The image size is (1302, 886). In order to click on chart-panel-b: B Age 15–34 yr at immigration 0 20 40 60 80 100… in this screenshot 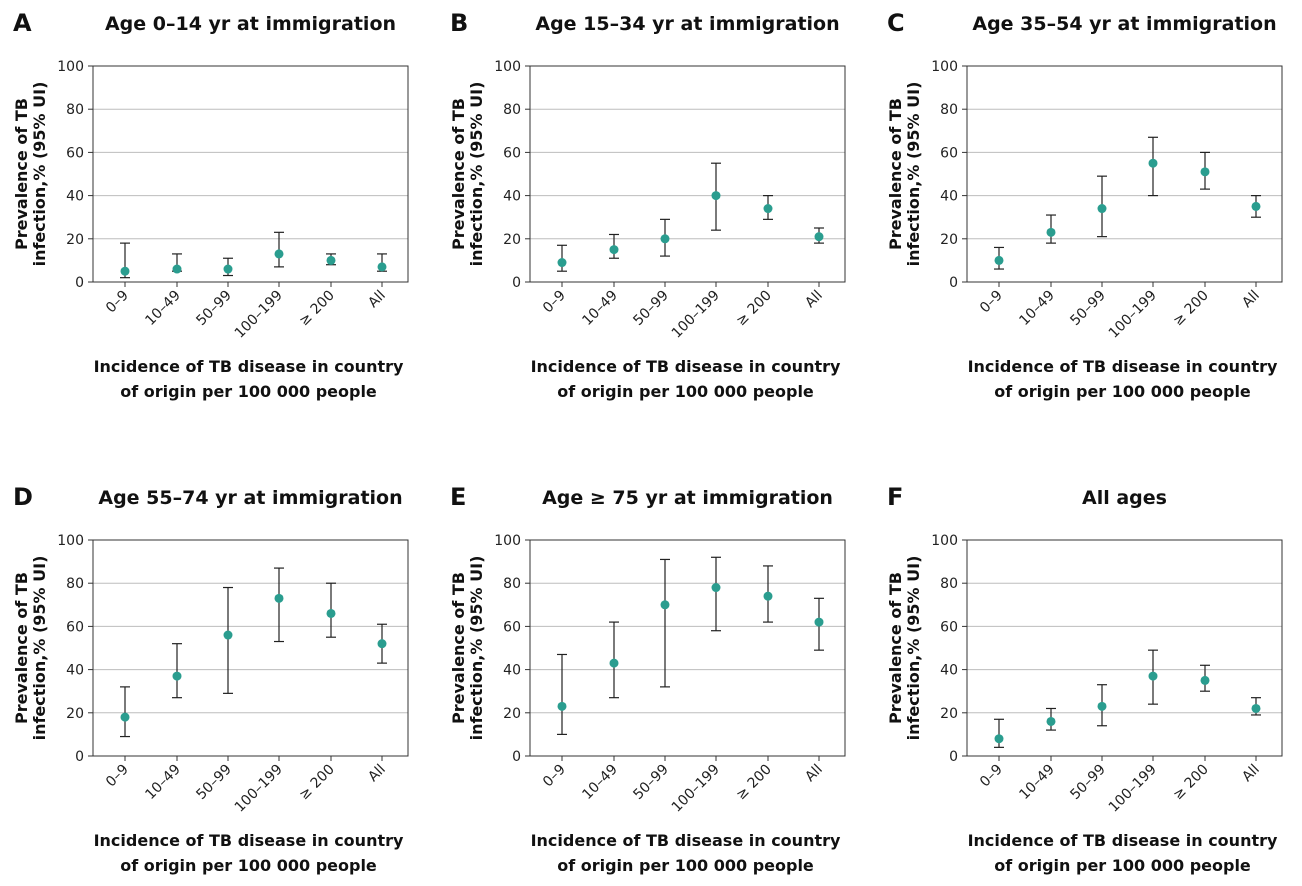, I will do `click(647, 205)`.